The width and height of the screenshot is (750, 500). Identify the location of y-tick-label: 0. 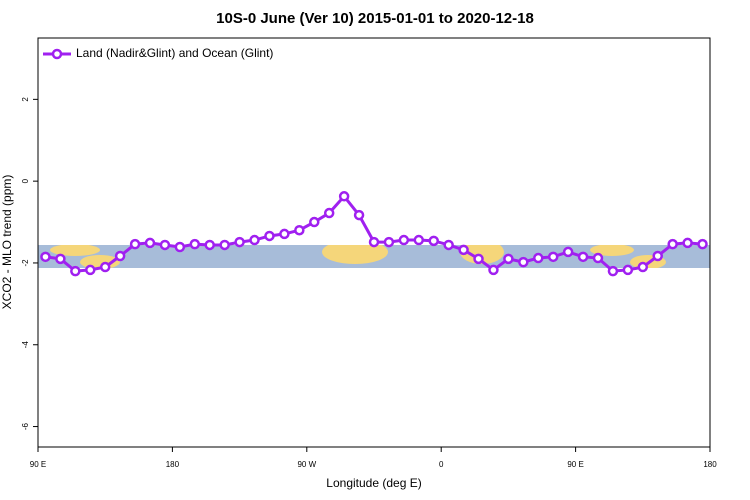
(25, 180).